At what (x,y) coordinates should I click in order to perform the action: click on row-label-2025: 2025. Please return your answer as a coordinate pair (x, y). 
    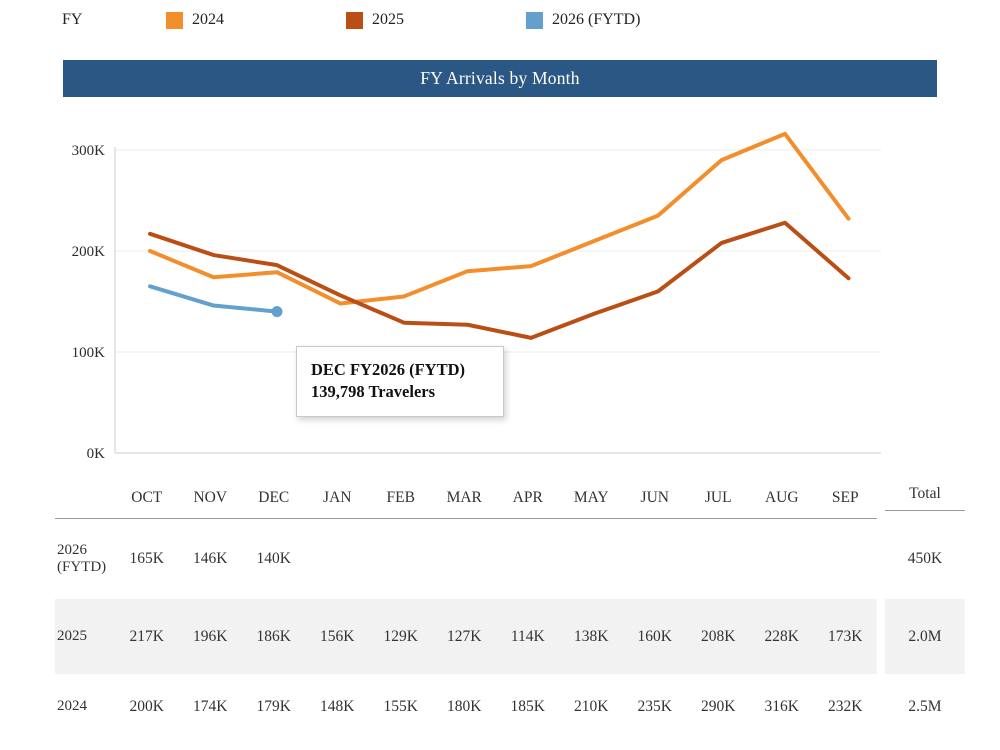
    Looking at the image, I should click on (85, 636).